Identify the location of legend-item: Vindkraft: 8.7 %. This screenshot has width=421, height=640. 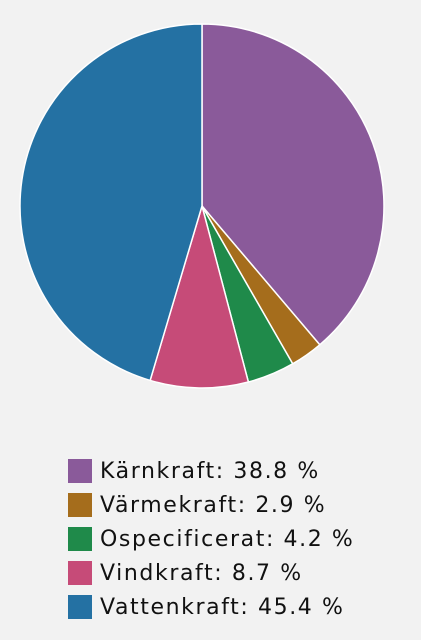
(211, 573).